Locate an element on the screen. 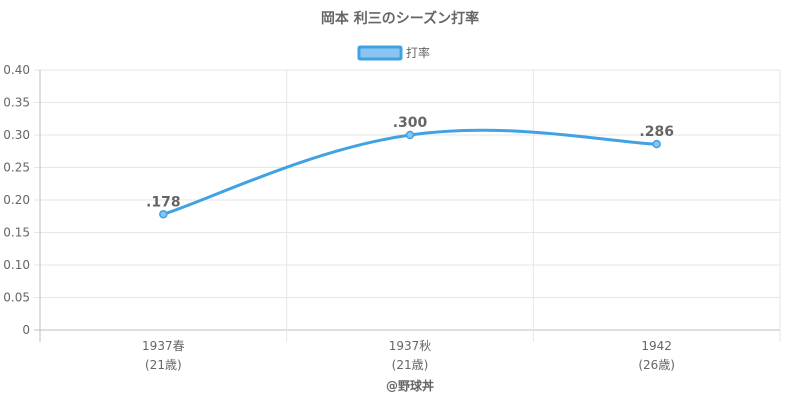 This screenshot has width=800, height=400. y-tick-label: 0.25 is located at coordinates (16, 168).